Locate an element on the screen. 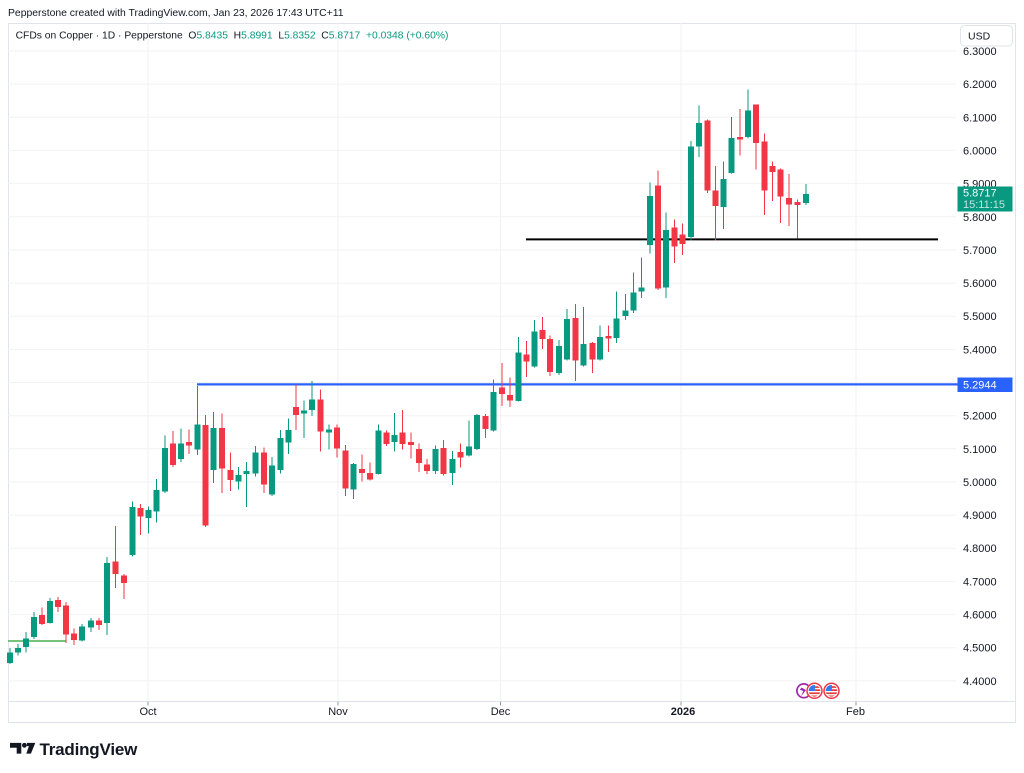 The image size is (1024, 773). svg-text: 4.7000 is located at coordinates (980, 582).